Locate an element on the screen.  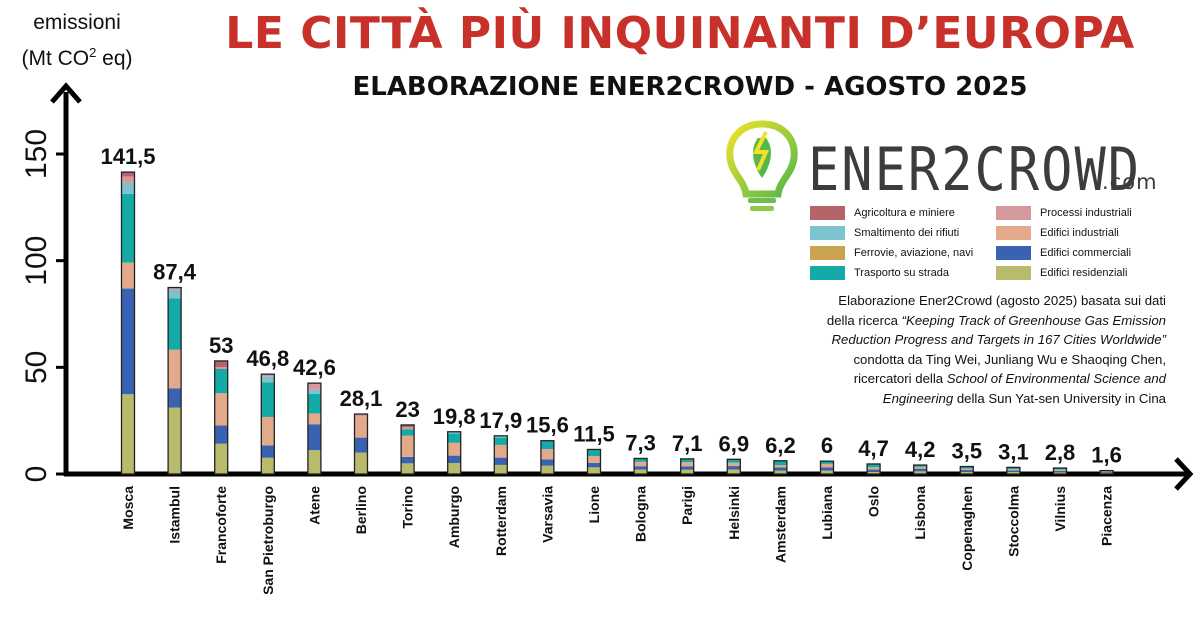
category-label: Copenaghen is located at coordinates (967, 528).